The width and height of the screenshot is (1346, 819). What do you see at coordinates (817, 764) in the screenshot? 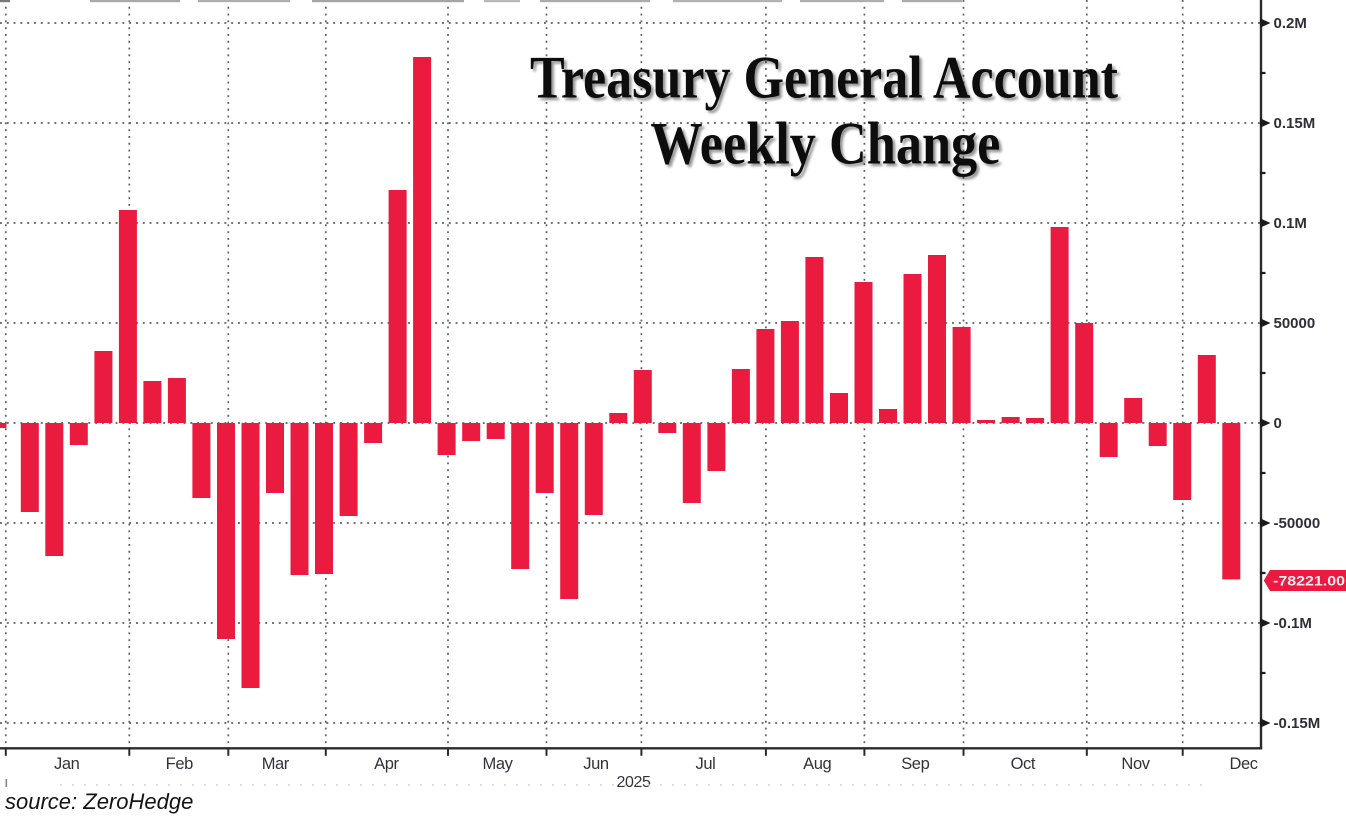
I see `svg-text: Aug` at bounding box center [817, 764].